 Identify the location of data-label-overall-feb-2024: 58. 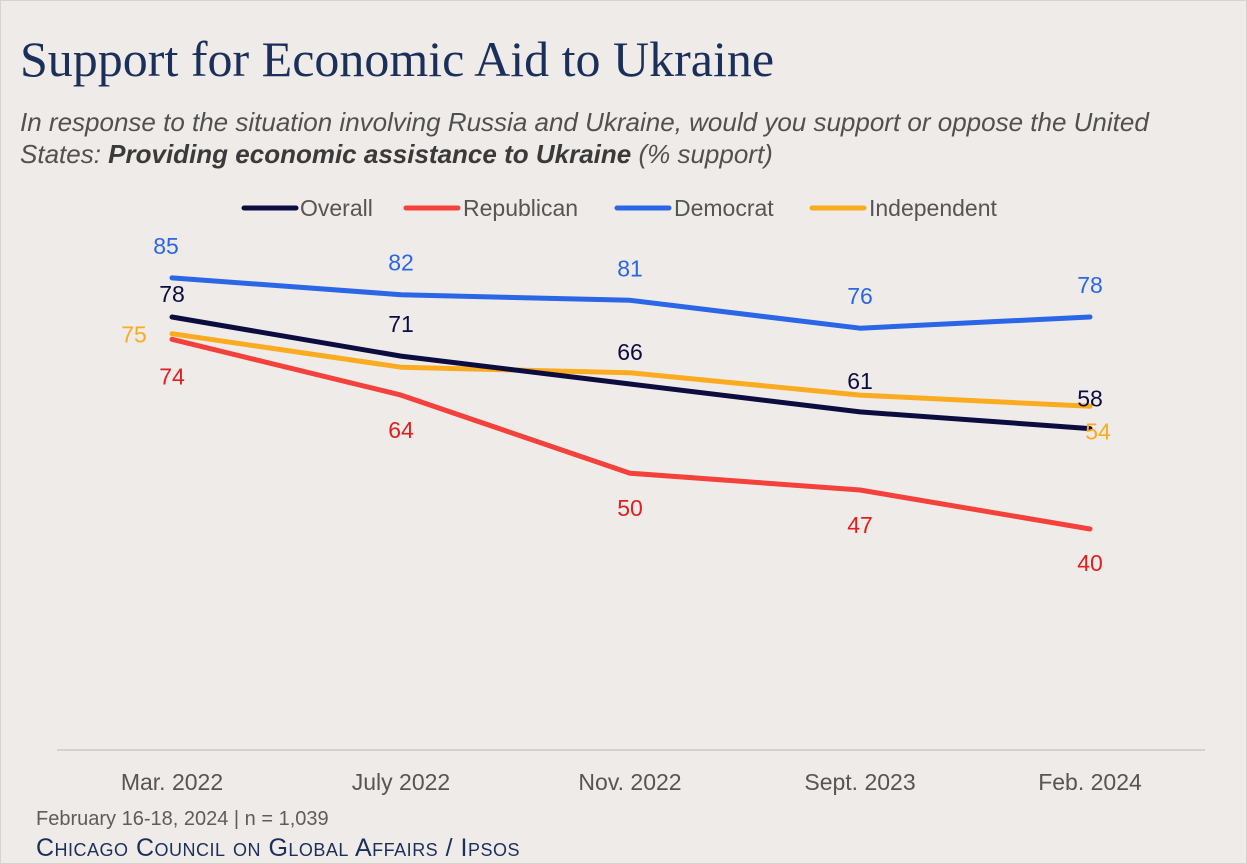
(1090, 399).